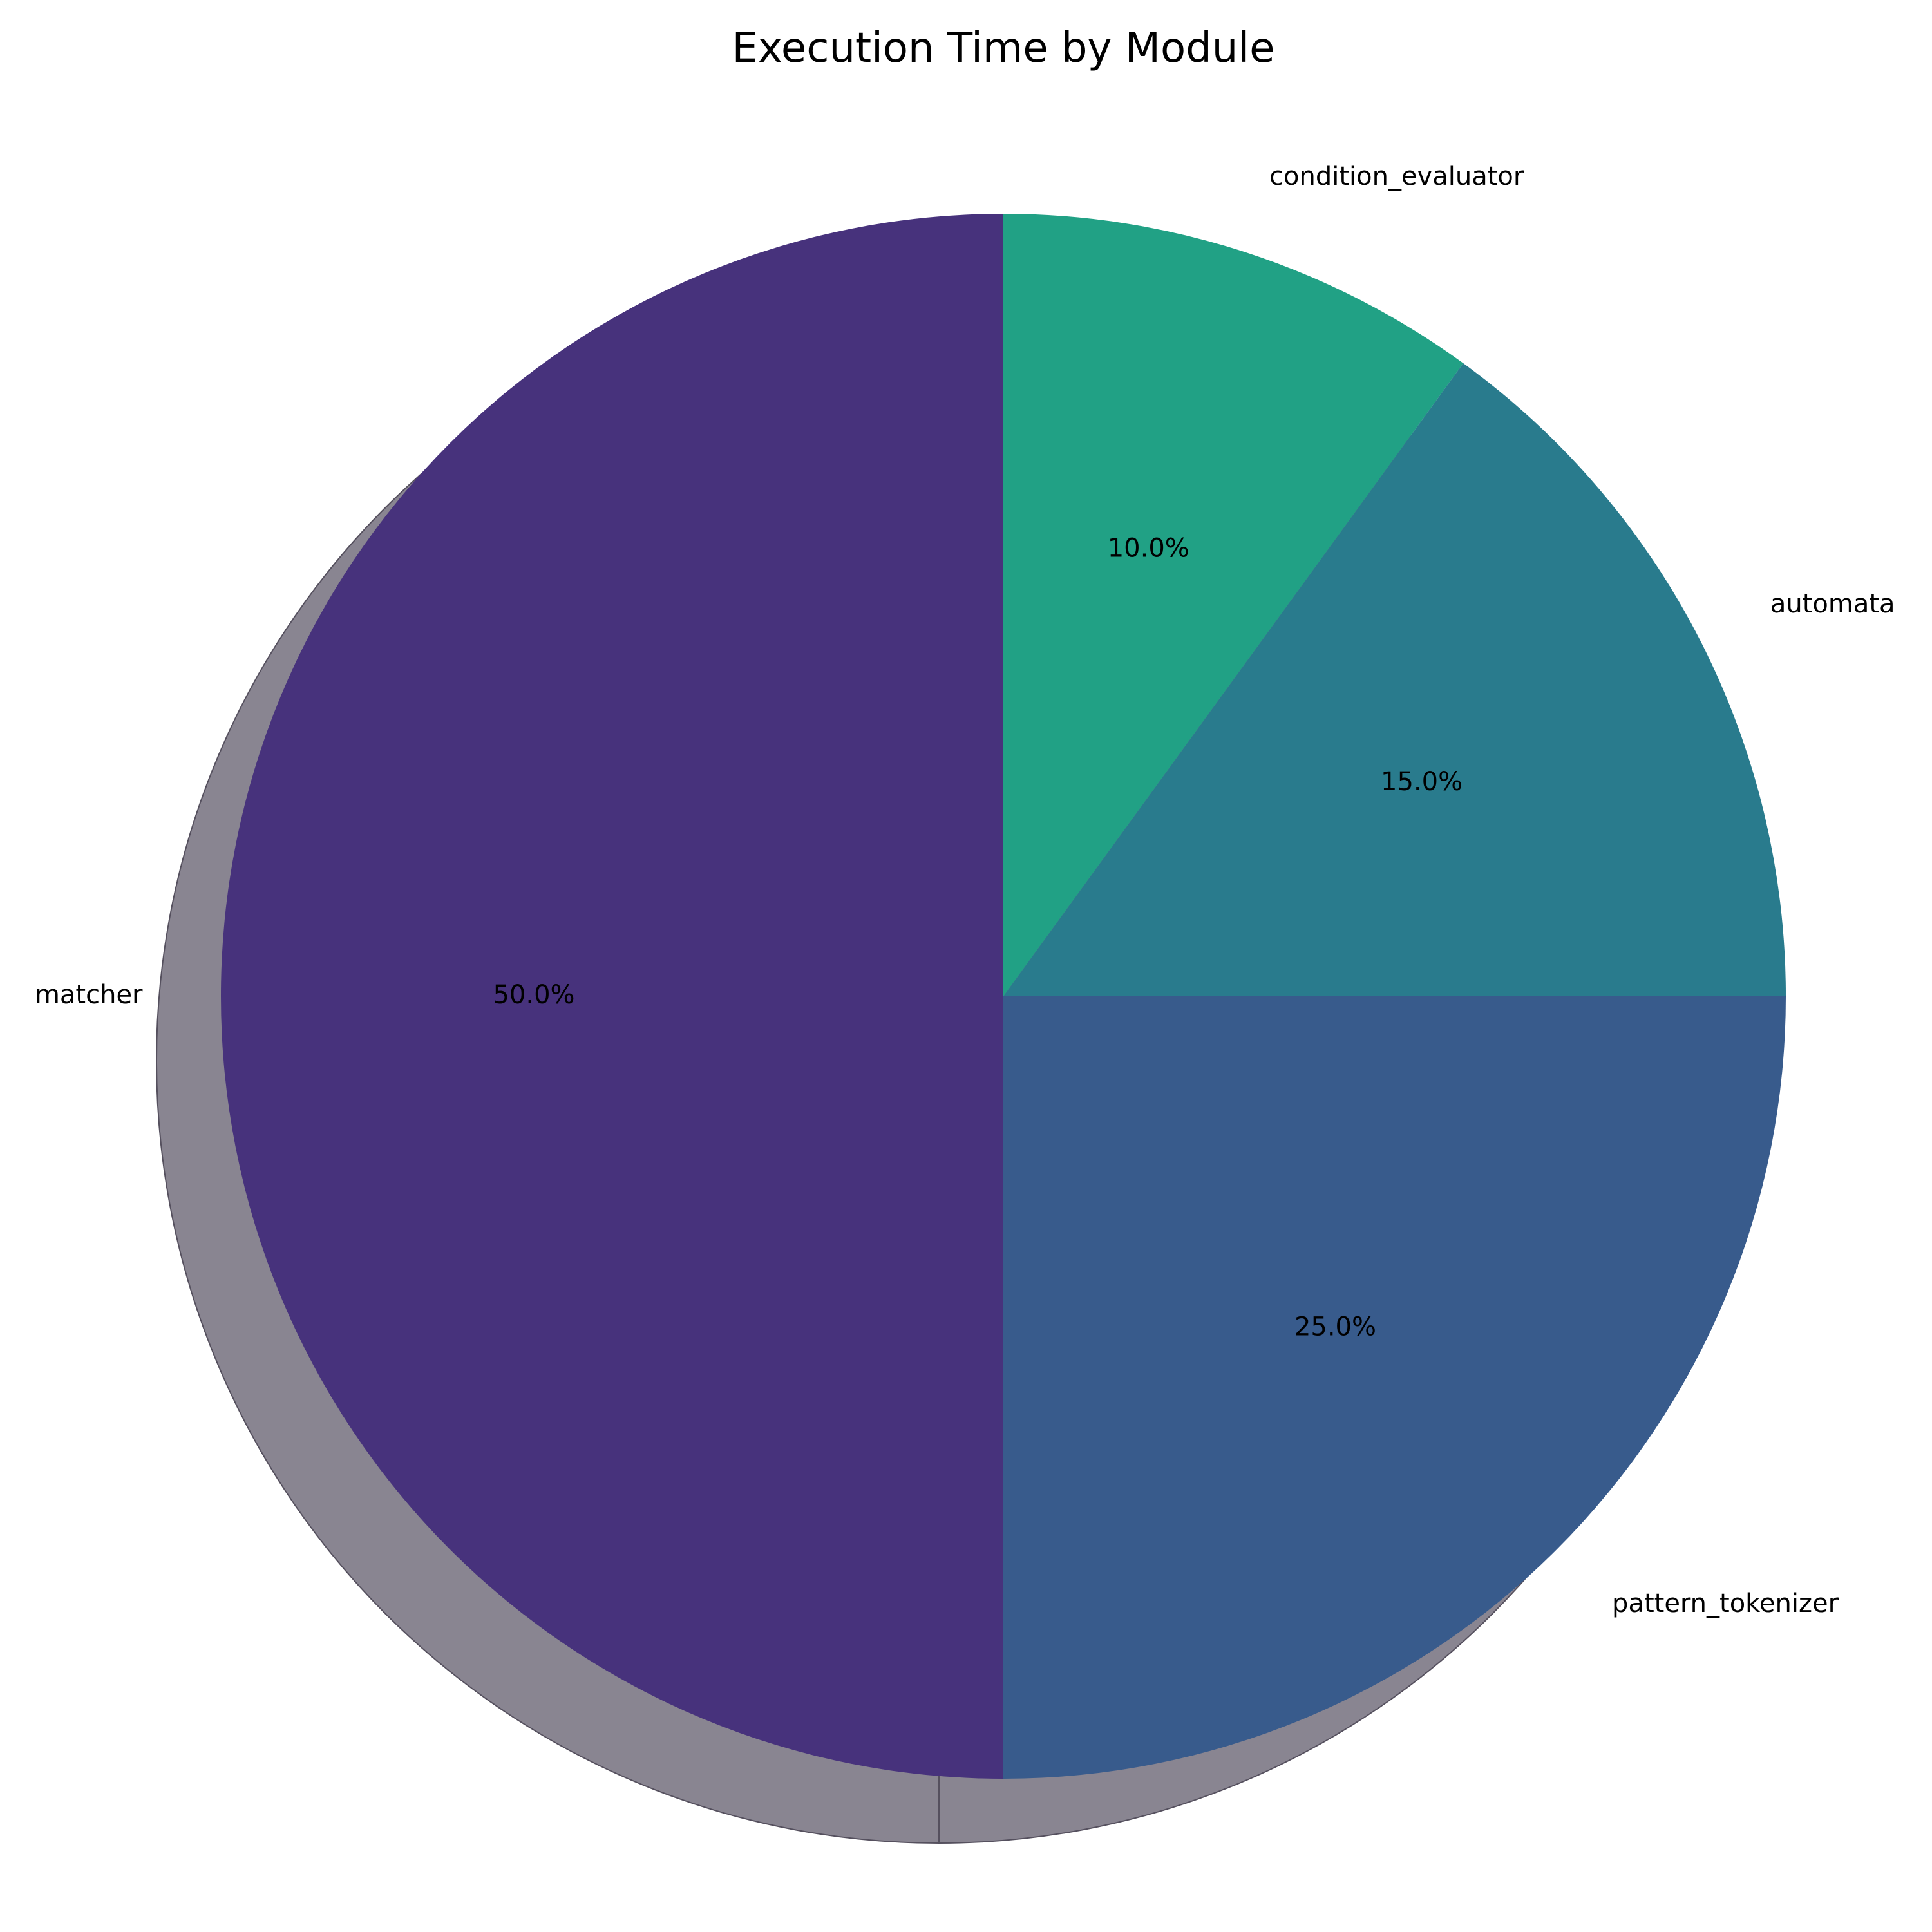 This screenshot has width=1932, height=1932. I want to click on slice-label-matcher: matcher, so click(89, 995).